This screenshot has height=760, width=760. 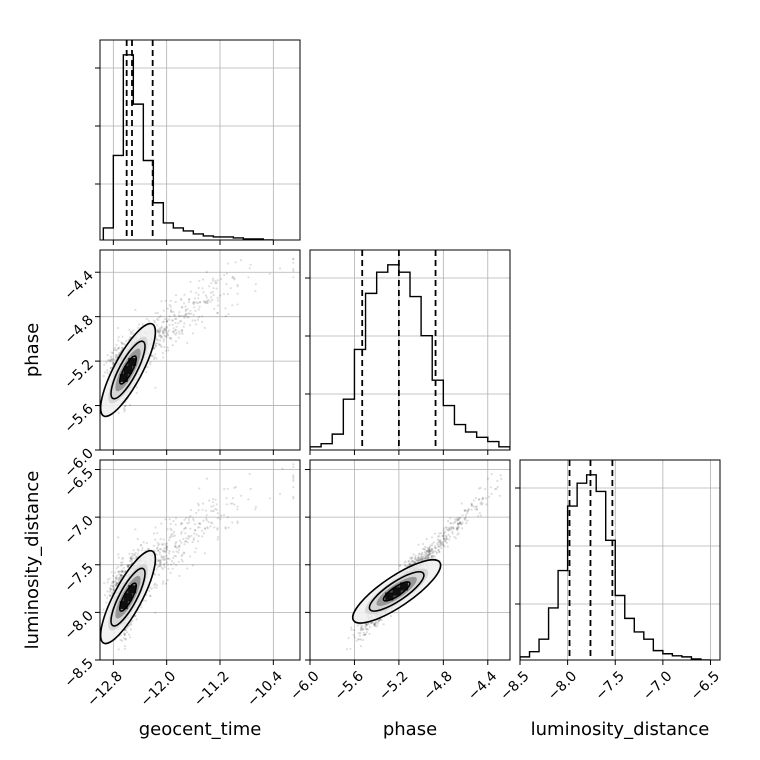 What do you see at coordinates (188, 147) in the screenshot?
I see `histogram-geocent-time` at bounding box center [188, 147].